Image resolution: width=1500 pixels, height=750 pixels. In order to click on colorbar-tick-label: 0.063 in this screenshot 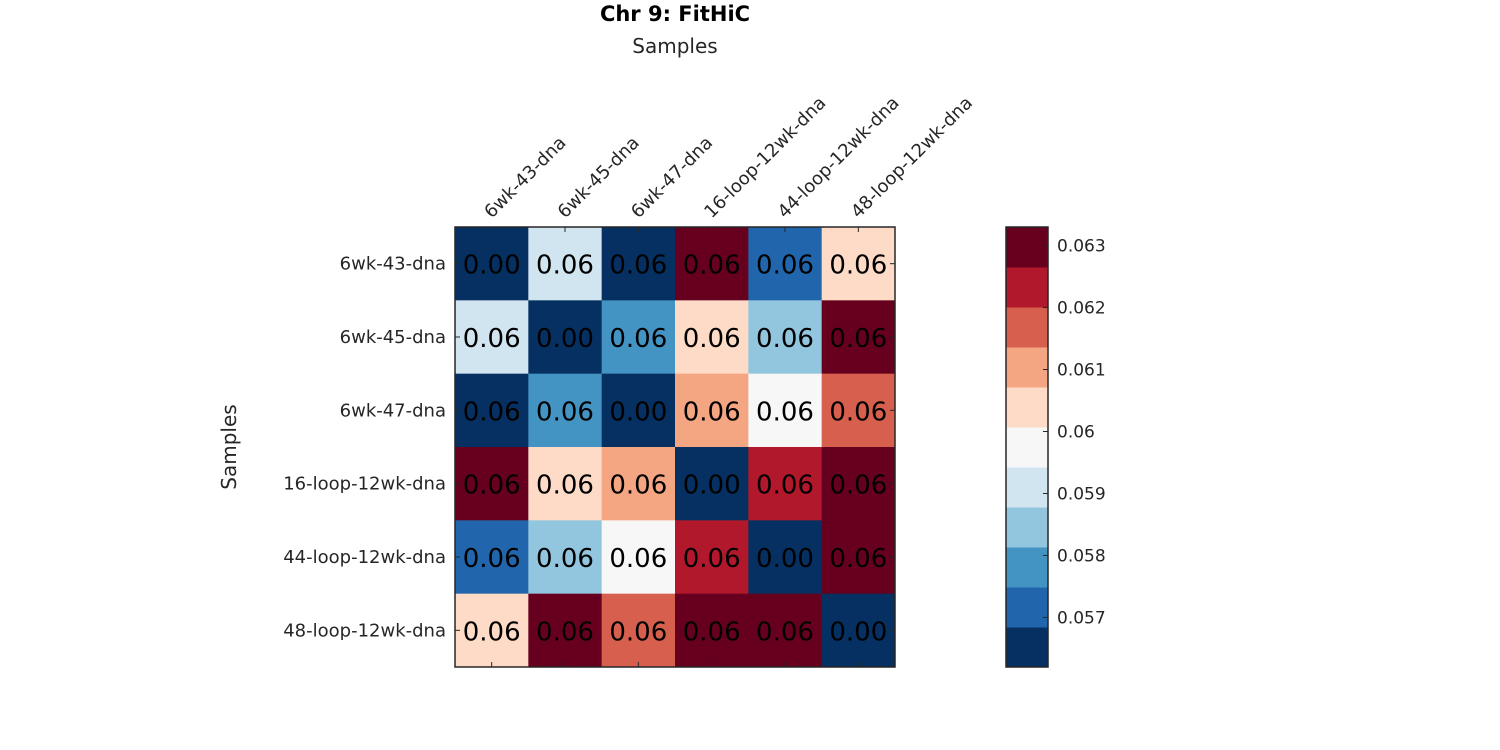, I will do `click(1081, 247)`.